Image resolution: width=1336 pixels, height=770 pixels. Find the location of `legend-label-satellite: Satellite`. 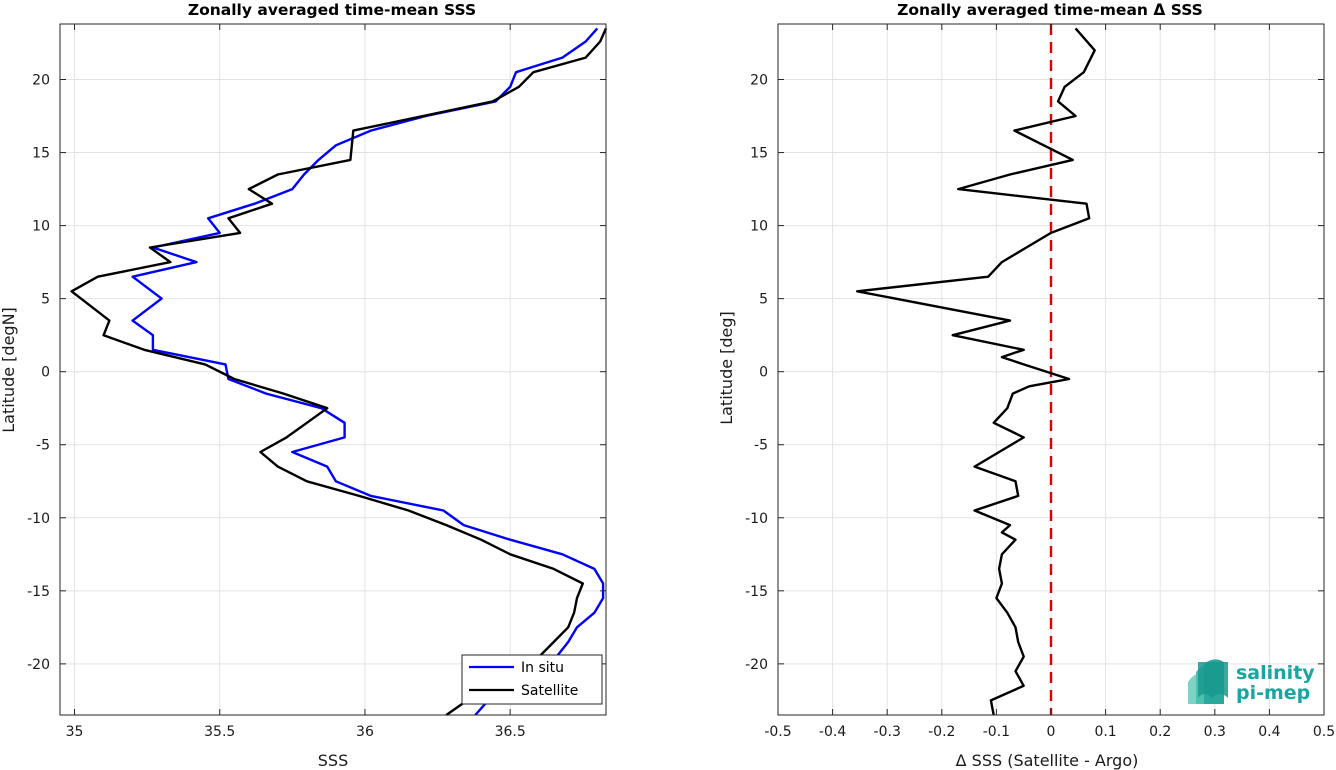

legend-label-satellite: Satellite is located at coordinates (549, 691).